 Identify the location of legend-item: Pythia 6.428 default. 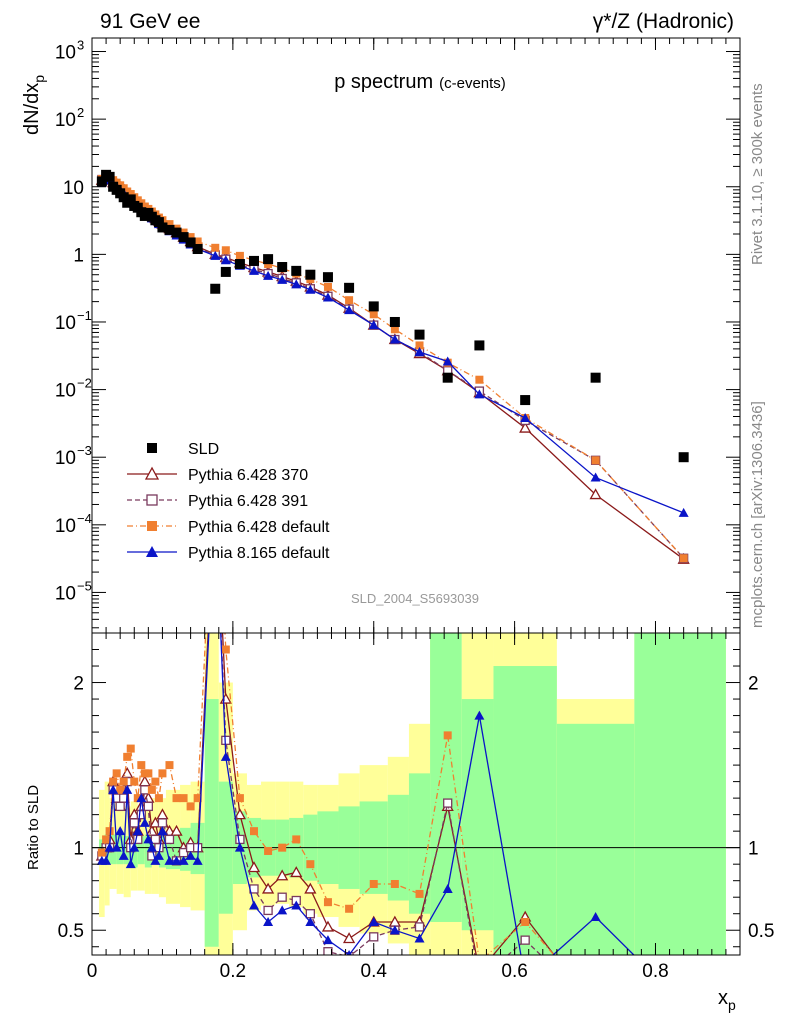
(228, 527).